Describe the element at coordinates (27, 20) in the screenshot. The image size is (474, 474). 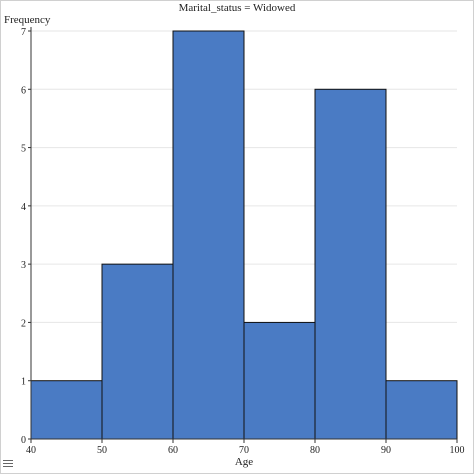
I see `y-axis-label: Frequency` at that location.